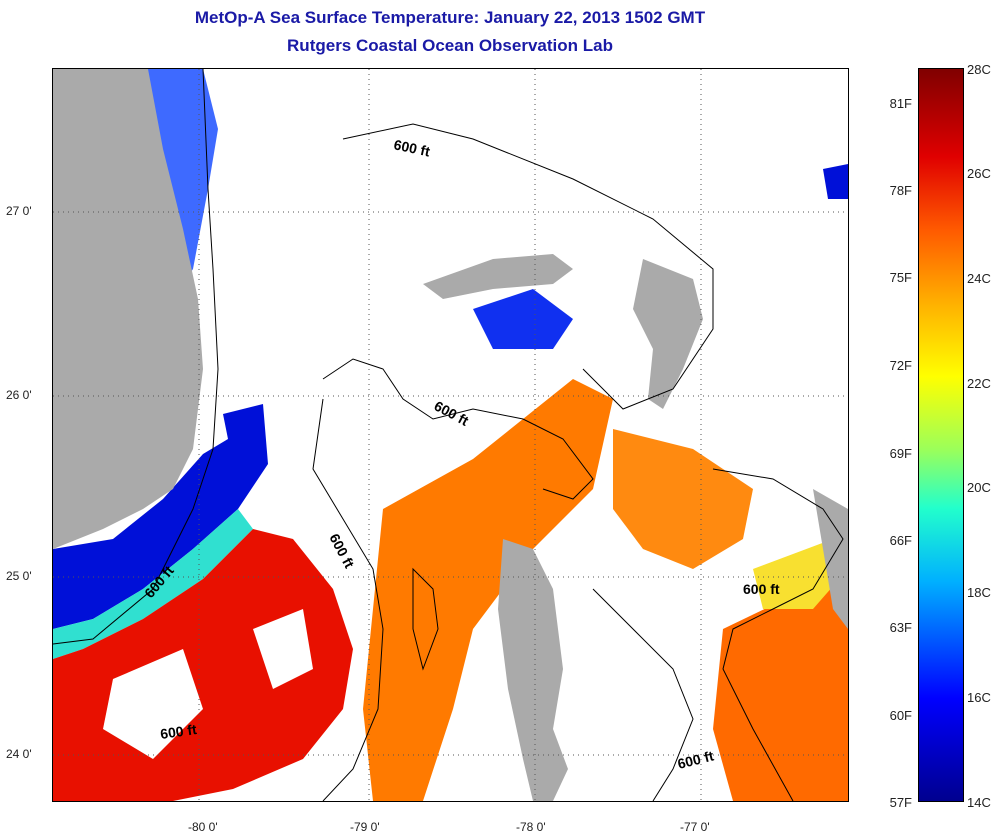 Image resolution: width=1000 pixels, height=840 pixels. I want to click on cold-water-patch-bahamas, so click(523, 319).